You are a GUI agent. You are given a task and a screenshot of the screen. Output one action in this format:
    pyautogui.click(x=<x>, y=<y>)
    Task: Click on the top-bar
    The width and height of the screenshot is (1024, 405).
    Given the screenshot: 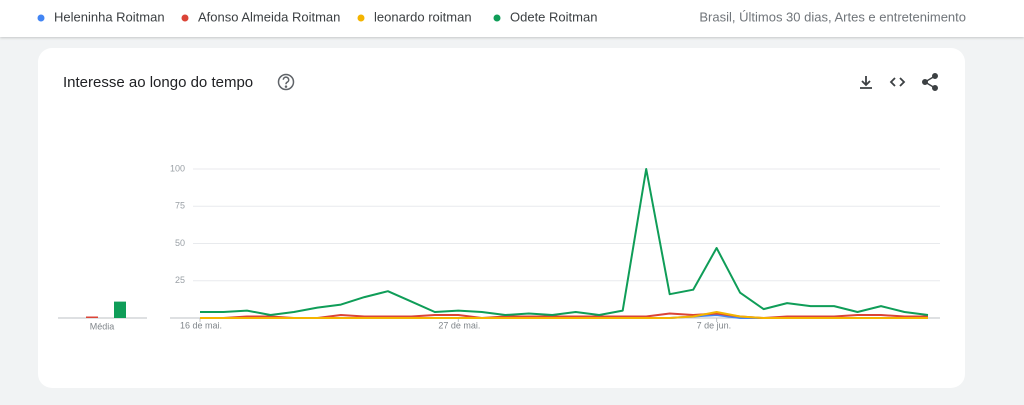 What is the action you would take?
    pyautogui.click(x=512, y=18)
    